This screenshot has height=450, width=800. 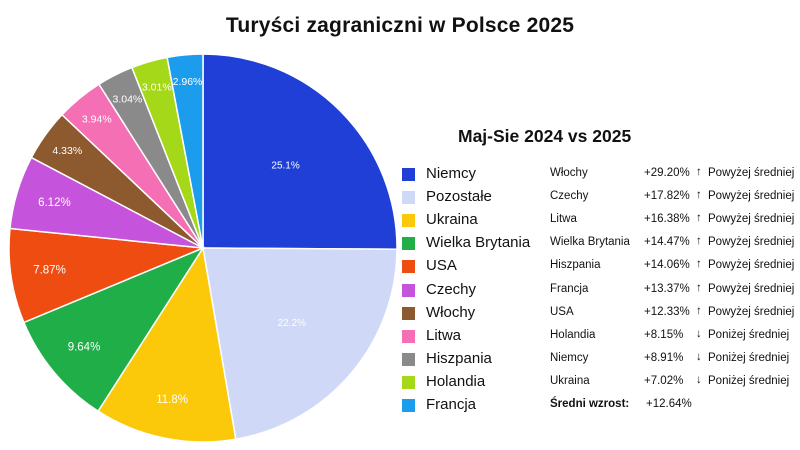 What do you see at coordinates (569, 173) in the screenshot?
I see `growth-country: Włochy` at bounding box center [569, 173].